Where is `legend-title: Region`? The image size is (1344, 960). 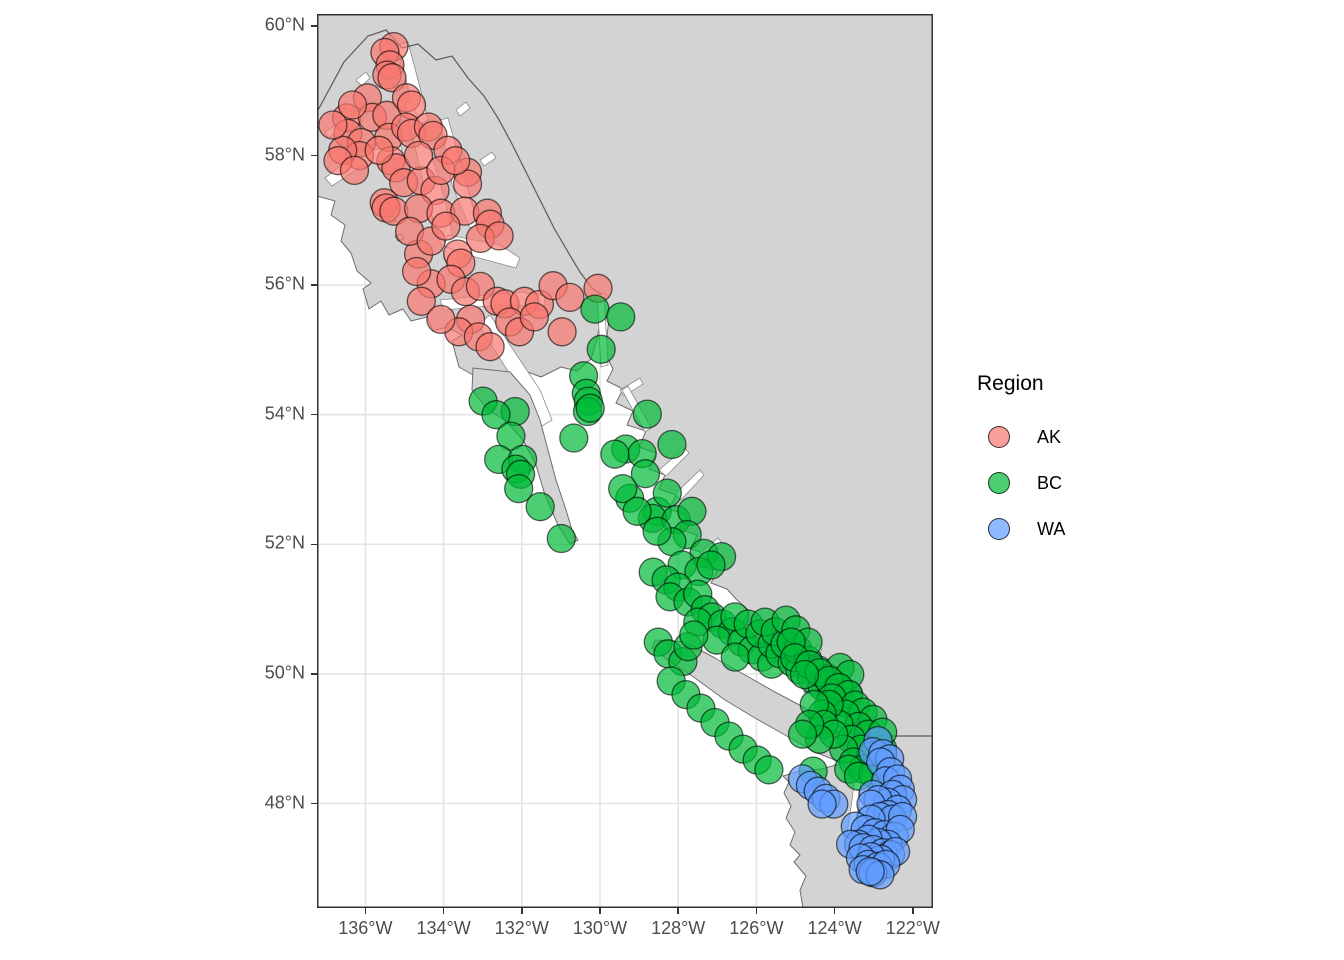
legend-title: Region is located at coordinates (1010, 383).